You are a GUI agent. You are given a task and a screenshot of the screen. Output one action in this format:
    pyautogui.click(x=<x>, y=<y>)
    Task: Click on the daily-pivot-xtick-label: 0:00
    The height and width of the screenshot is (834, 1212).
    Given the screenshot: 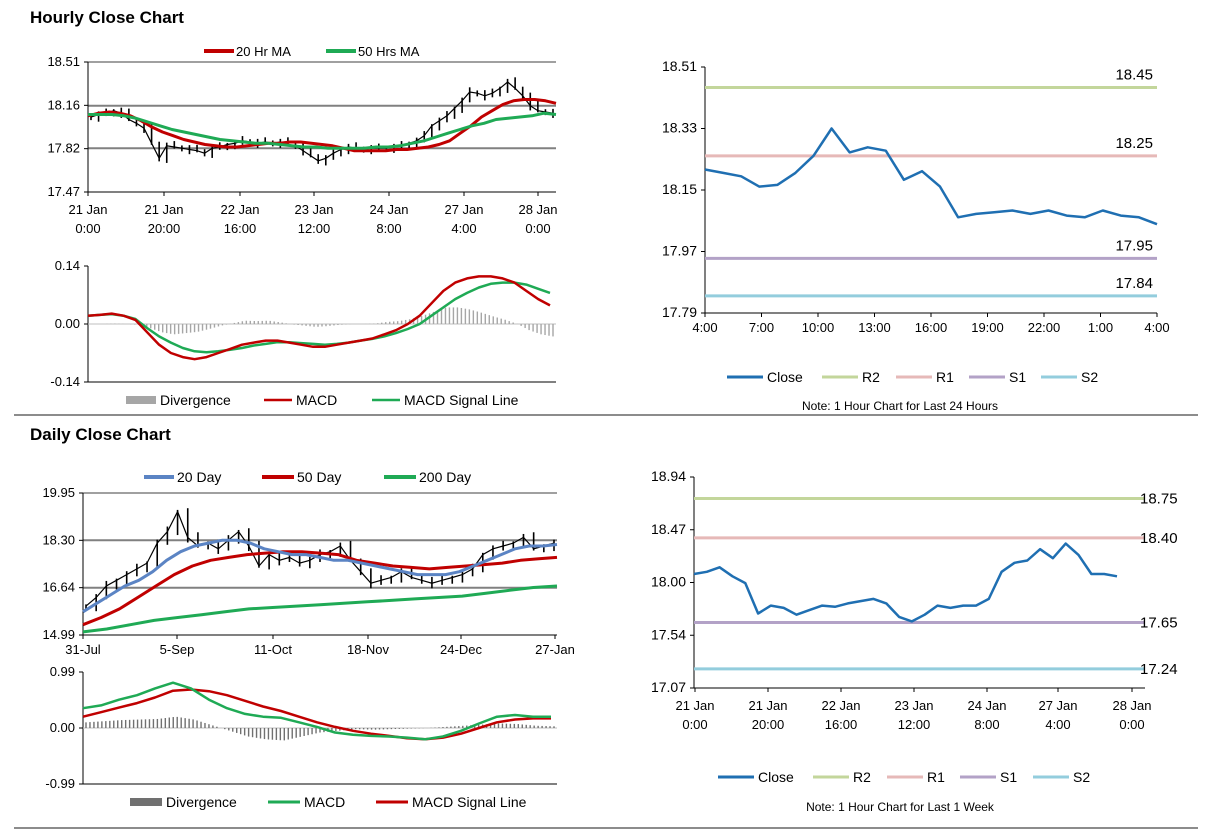 What is the action you would take?
    pyautogui.click(x=694, y=724)
    